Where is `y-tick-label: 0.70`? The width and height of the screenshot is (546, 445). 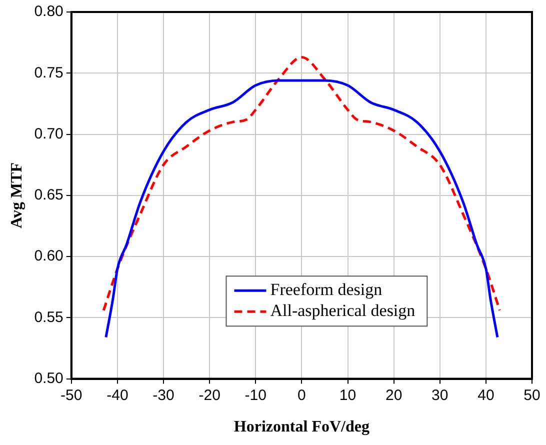 y-tick-label: 0.70 is located at coordinates (49, 133).